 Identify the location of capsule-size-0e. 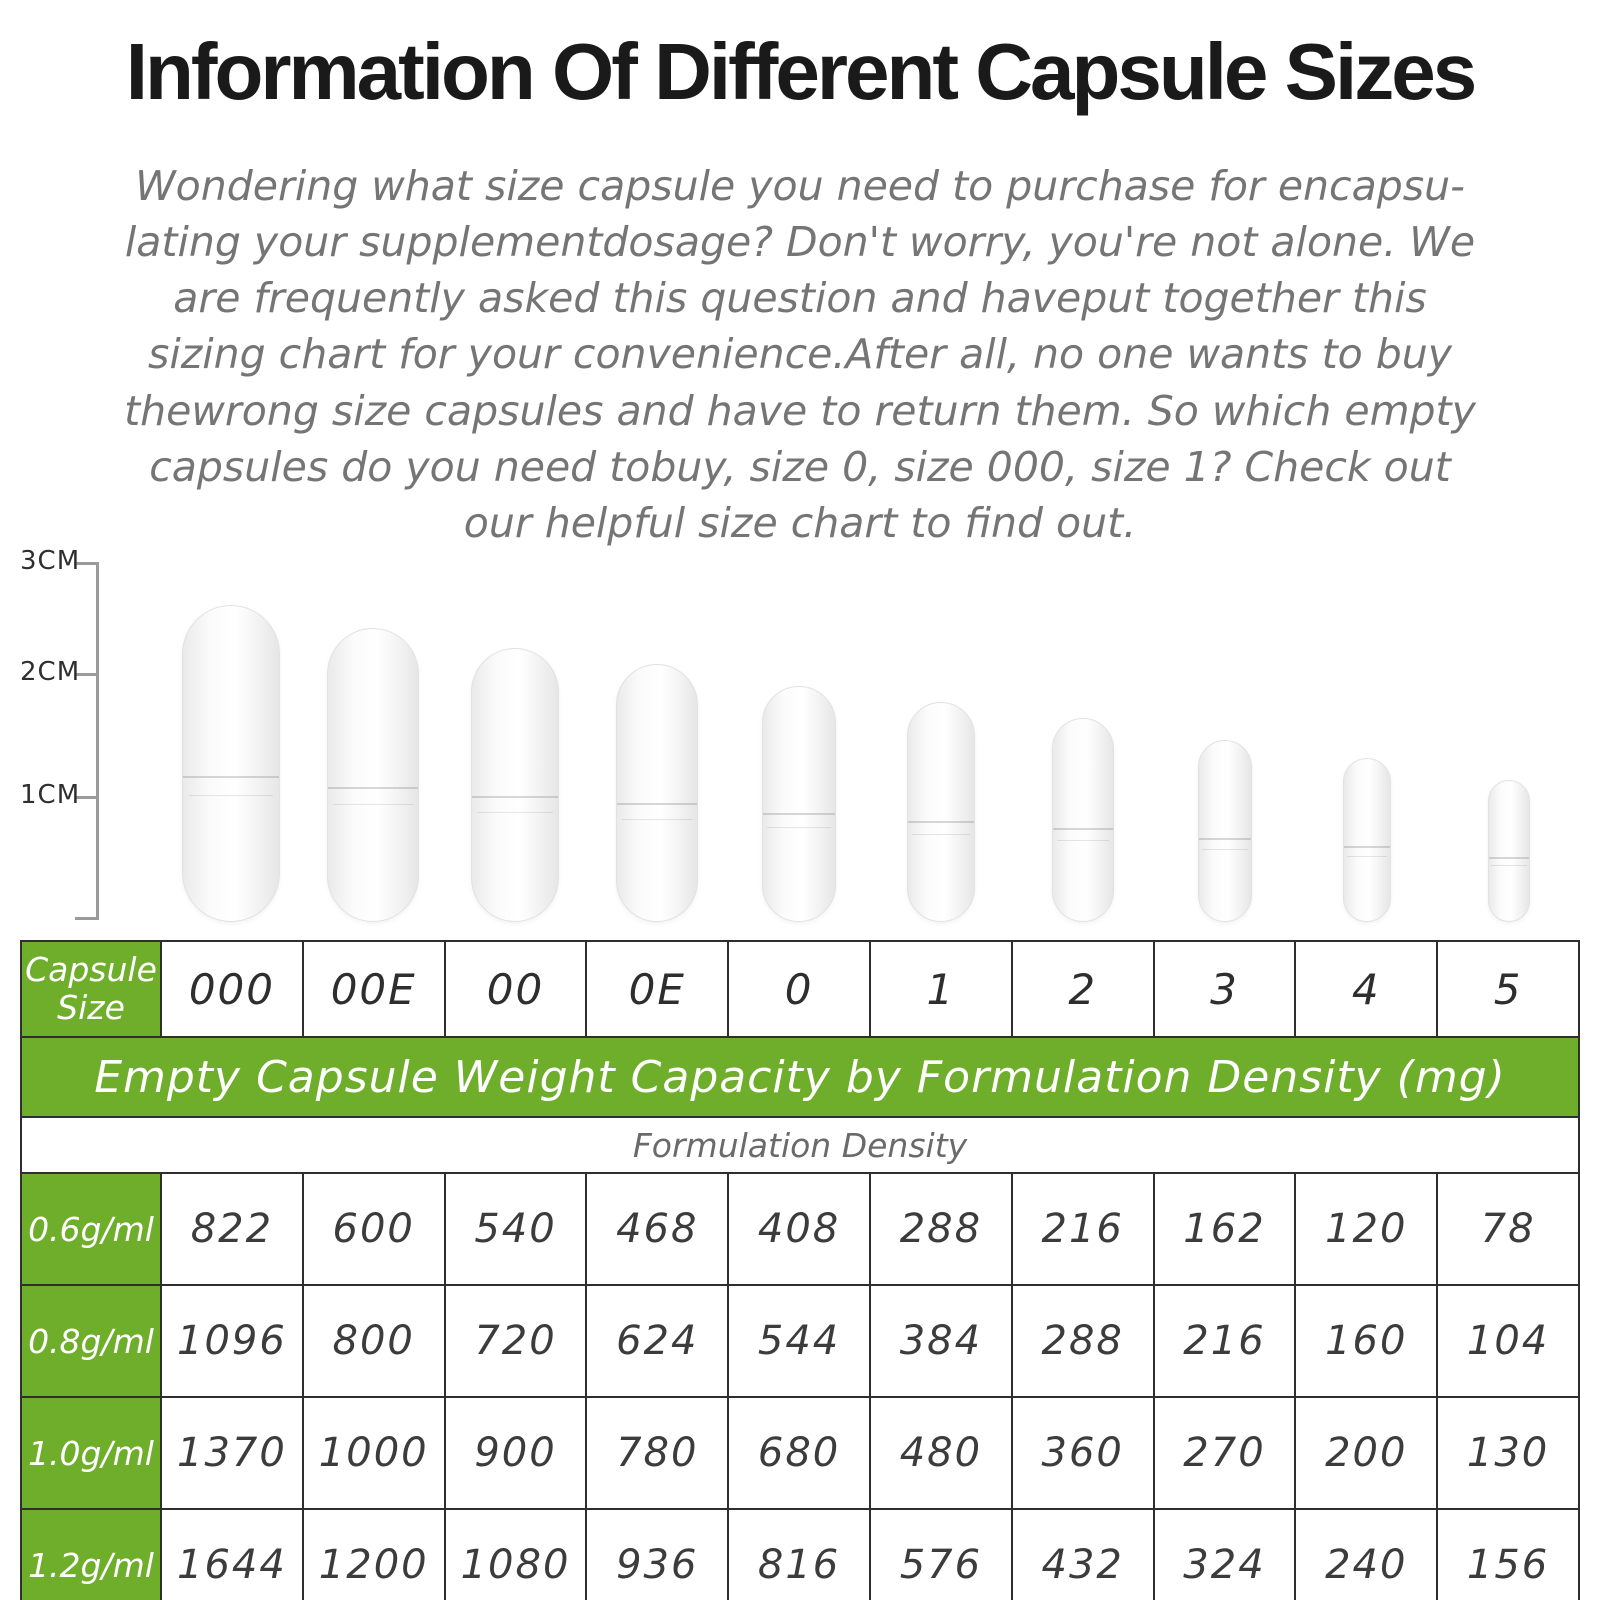
(657, 793).